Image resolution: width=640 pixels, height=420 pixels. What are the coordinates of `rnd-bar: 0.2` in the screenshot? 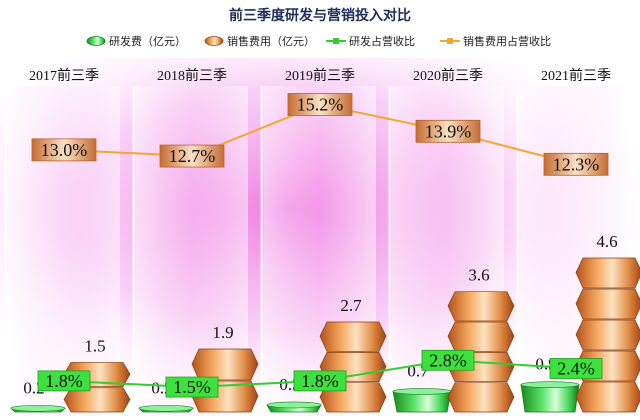 It's located at (166, 395).